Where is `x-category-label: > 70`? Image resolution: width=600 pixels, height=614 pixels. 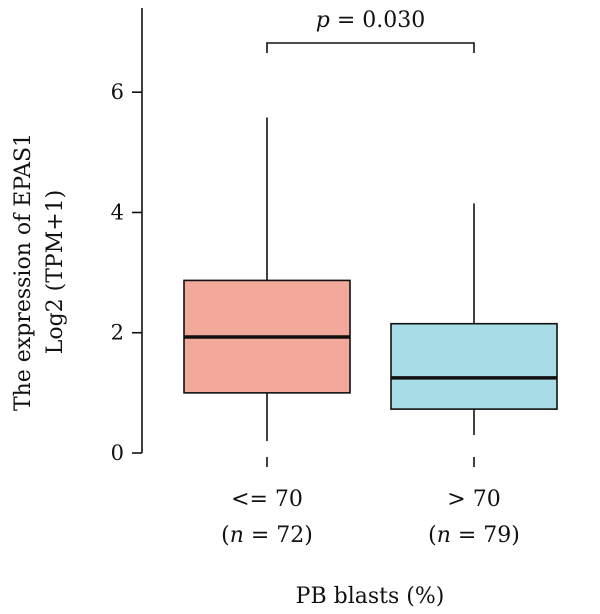
x-category-label: > 70 is located at coordinates (473, 499).